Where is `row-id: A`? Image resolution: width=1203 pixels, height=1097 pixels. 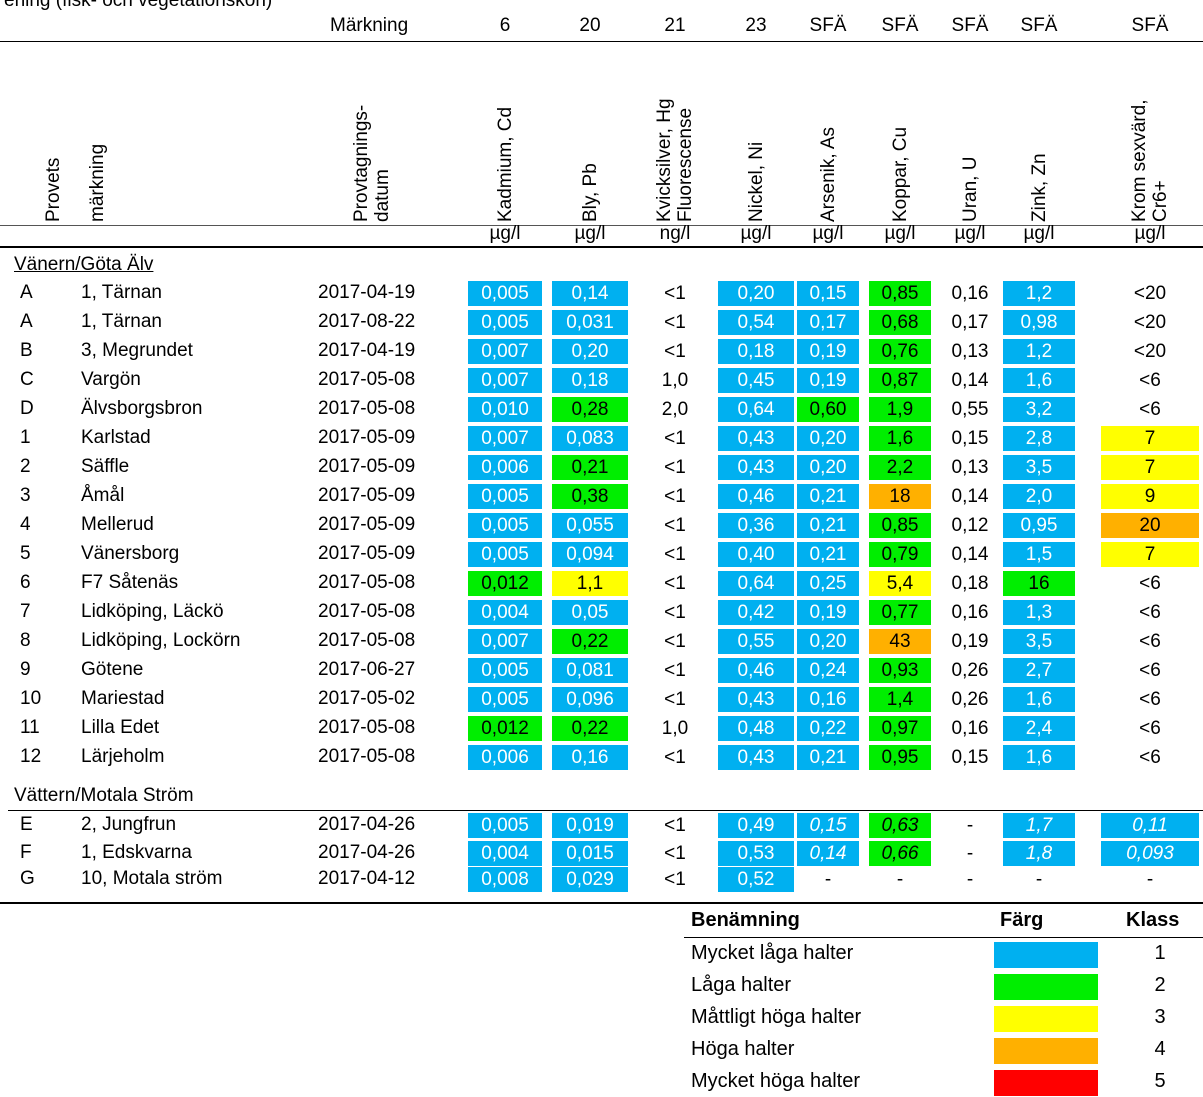 row-id: A is located at coordinates (26, 321).